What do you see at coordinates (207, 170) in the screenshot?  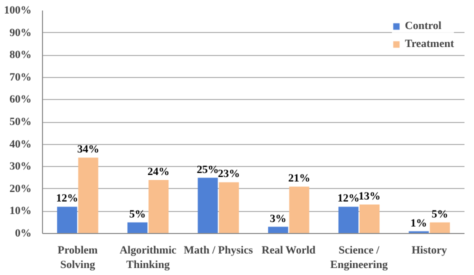 I see `data-label: 25%` at bounding box center [207, 170].